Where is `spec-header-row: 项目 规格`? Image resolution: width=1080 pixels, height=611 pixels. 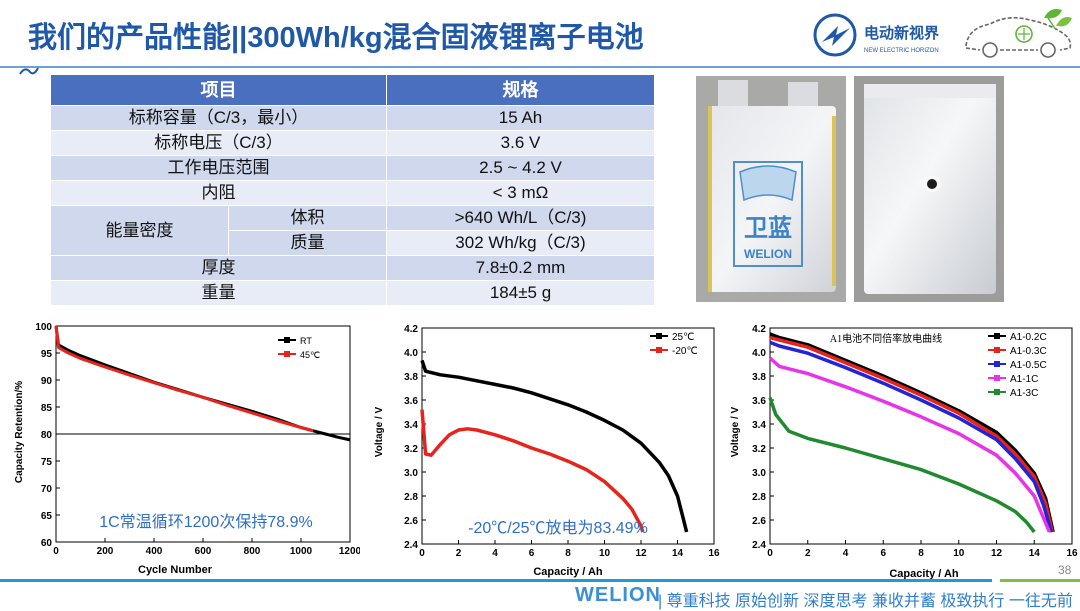
spec-header-row: 项目 规格 is located at coordinates (352, 90).